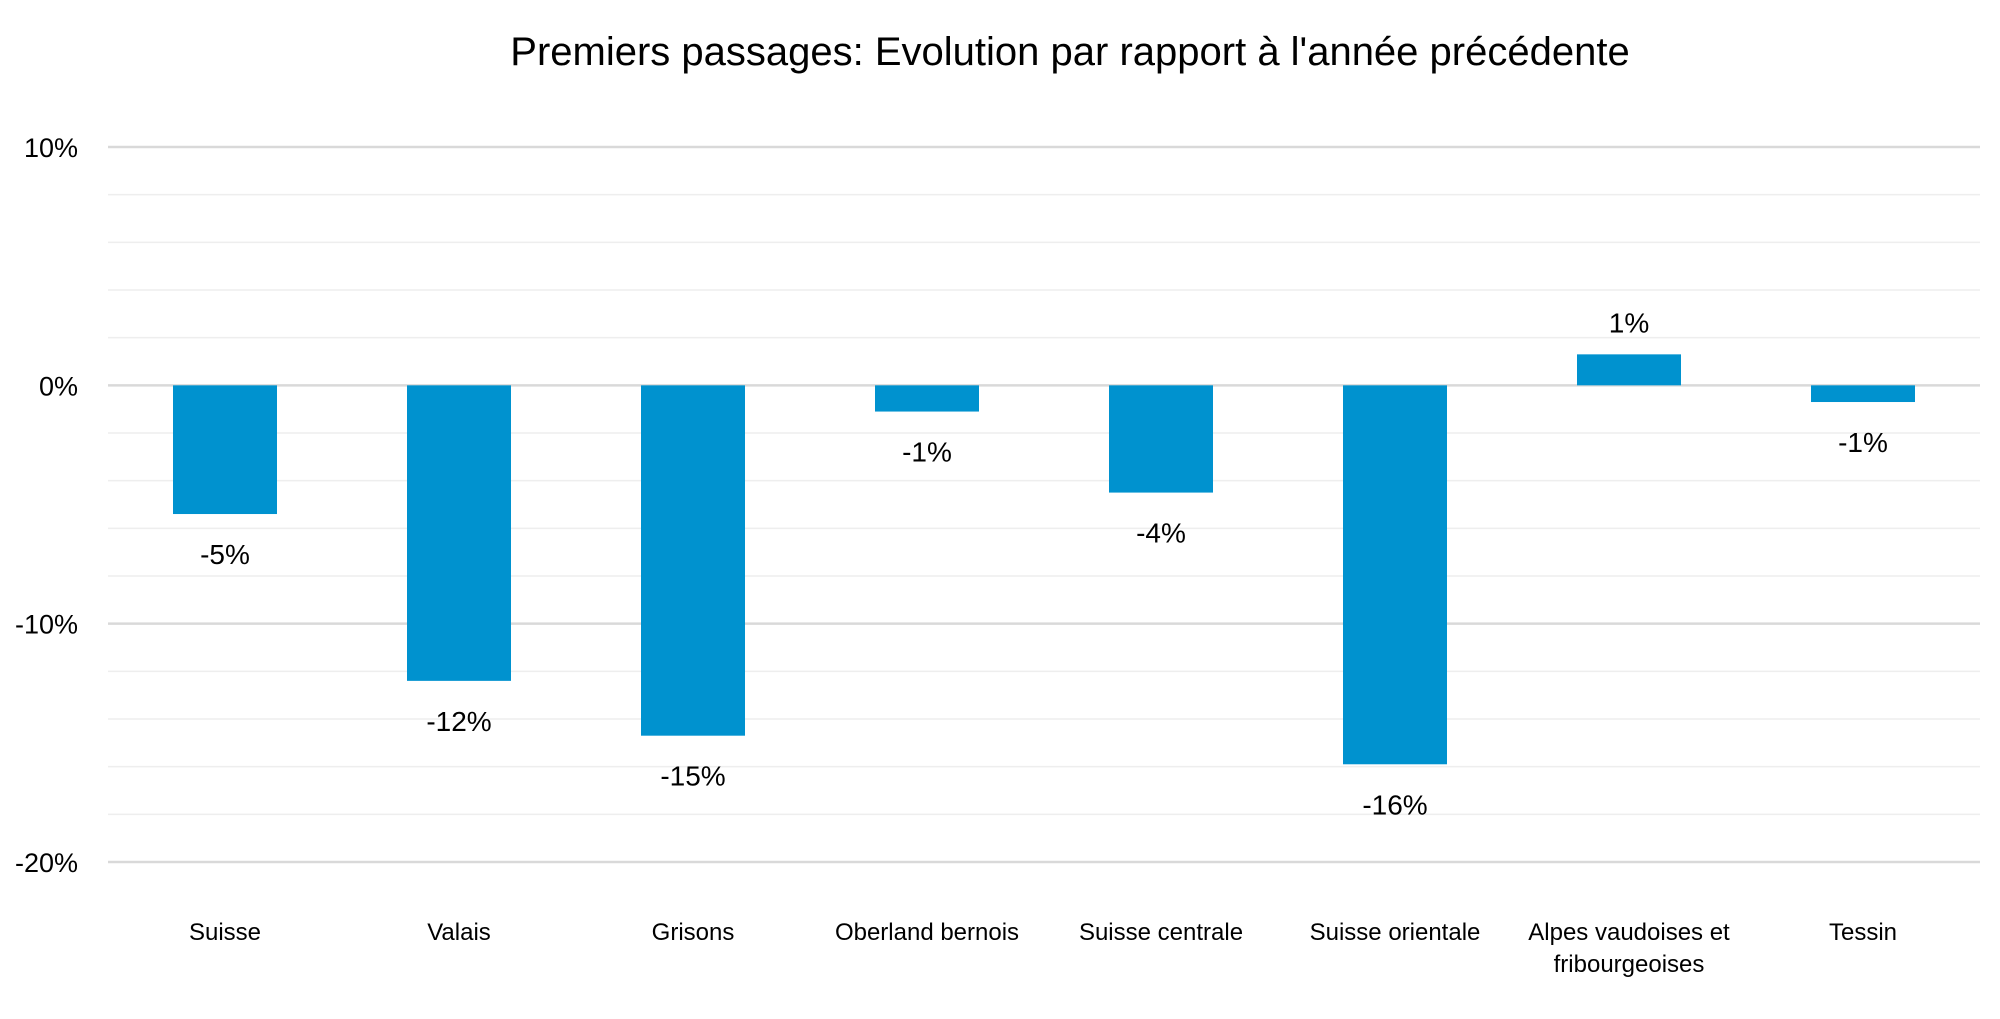  What do you see at coordinates (693, 932) in the screenshot?
I see `category-label: Grisons` at bounding box center [693, 932].